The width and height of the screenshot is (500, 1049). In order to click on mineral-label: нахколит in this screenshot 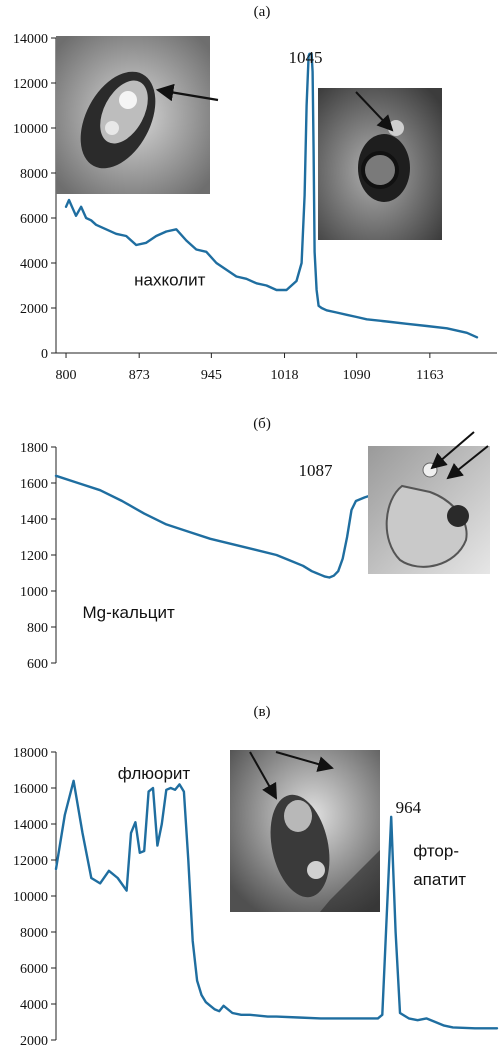, I will do `click(169, 280)`.